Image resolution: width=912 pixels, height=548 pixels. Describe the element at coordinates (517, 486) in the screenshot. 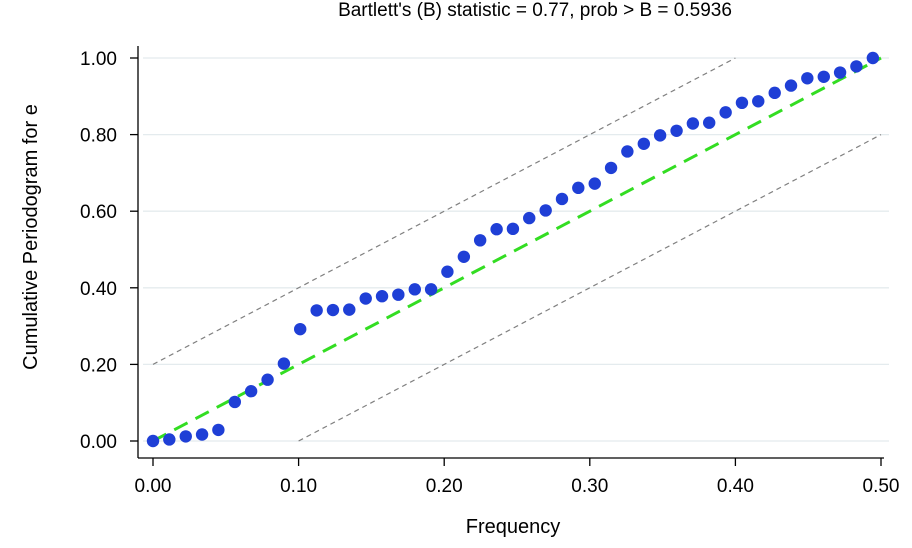

I see `x-tick-labels: 0.00 0.10 0.20 0.30 0.40 0.50` at that location.